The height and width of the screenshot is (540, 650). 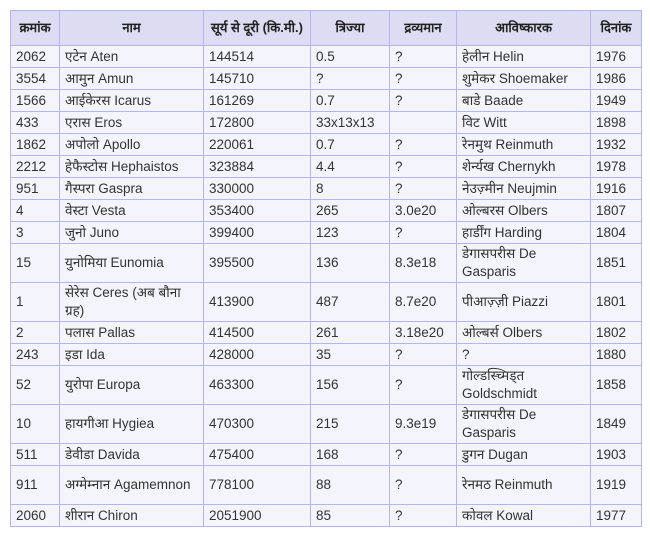 I want to click on cell-radius: 156, so click(x=350, y=385).